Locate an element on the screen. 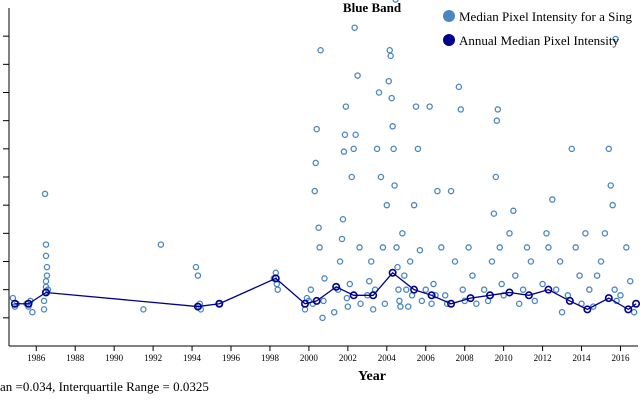  annual-line is located at coordinates (325, 291).